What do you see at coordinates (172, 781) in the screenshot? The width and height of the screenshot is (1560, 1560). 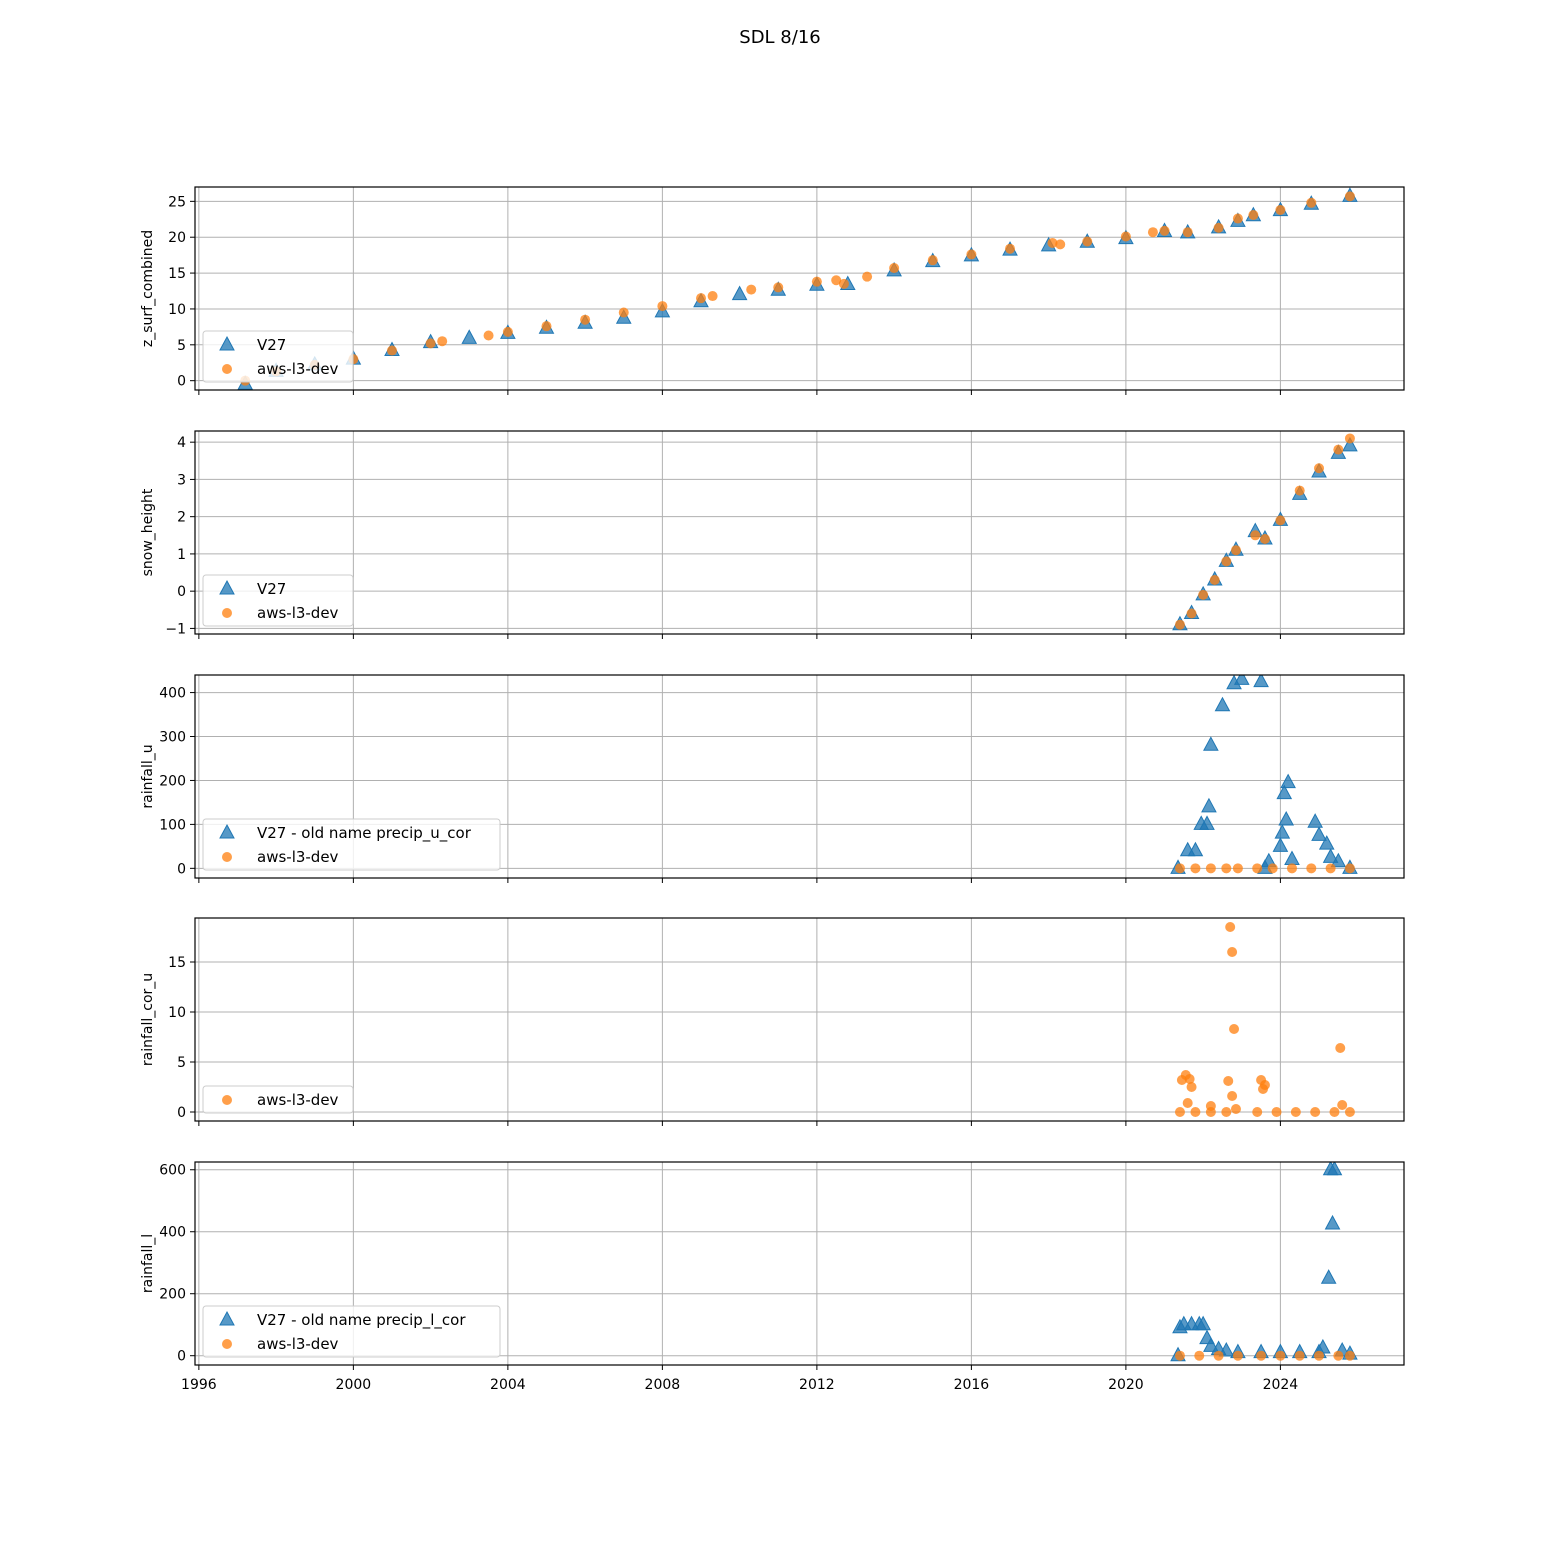 I see `y-tick-label: 200` at bounding box center [172, 781].